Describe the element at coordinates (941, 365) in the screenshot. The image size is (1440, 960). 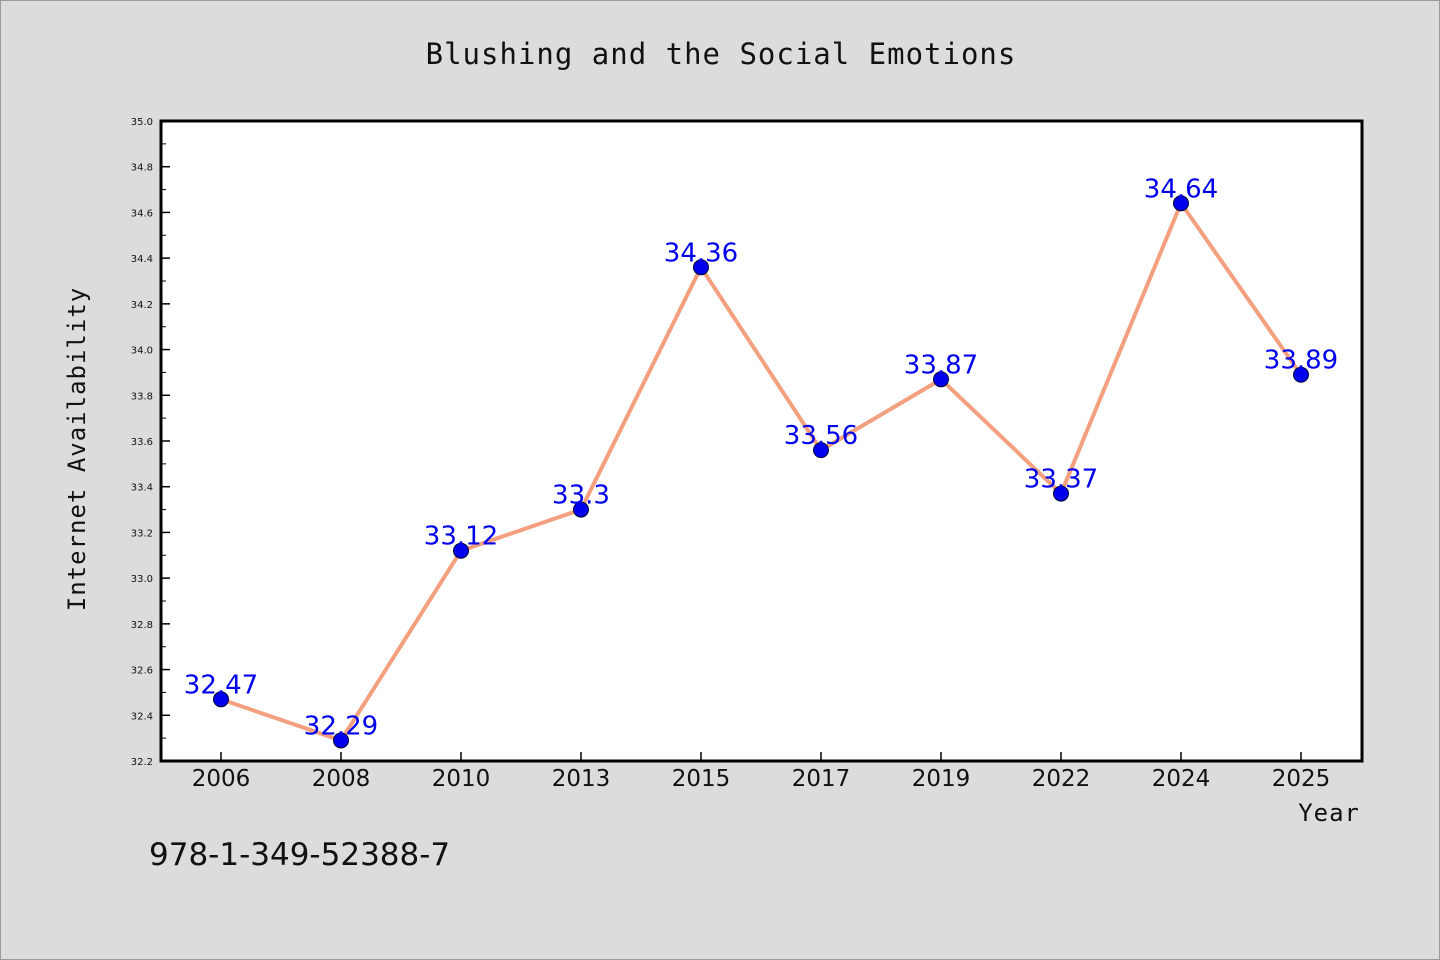
I see `data-label: 33.87` at that location.